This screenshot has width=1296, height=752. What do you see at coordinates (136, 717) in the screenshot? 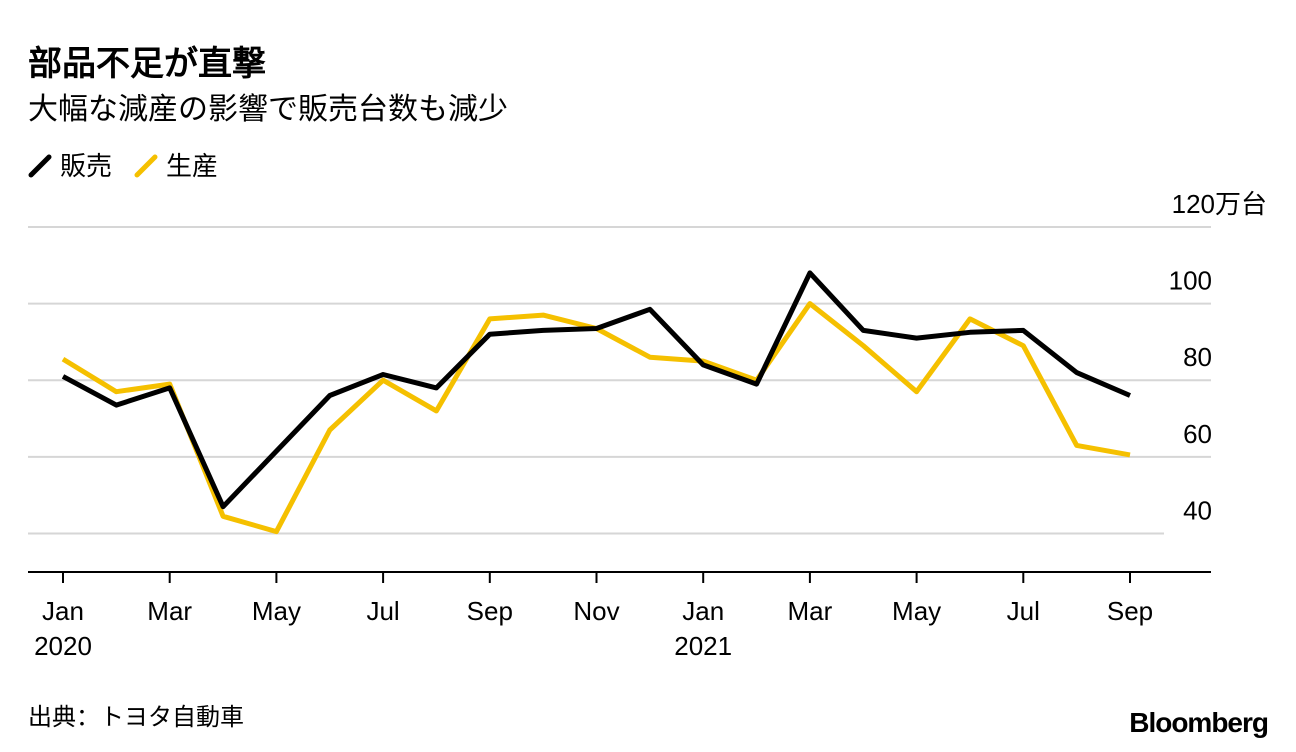
I see `source-note: 出典：トヨタ自動車` at bounding box center [136, 717].